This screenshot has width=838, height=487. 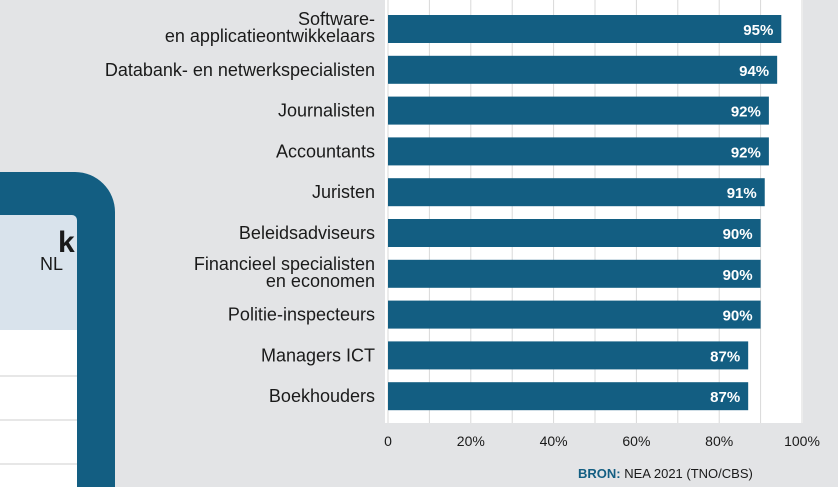 I want to click on x-tick-label: 60%, so click(x=636, y=441).